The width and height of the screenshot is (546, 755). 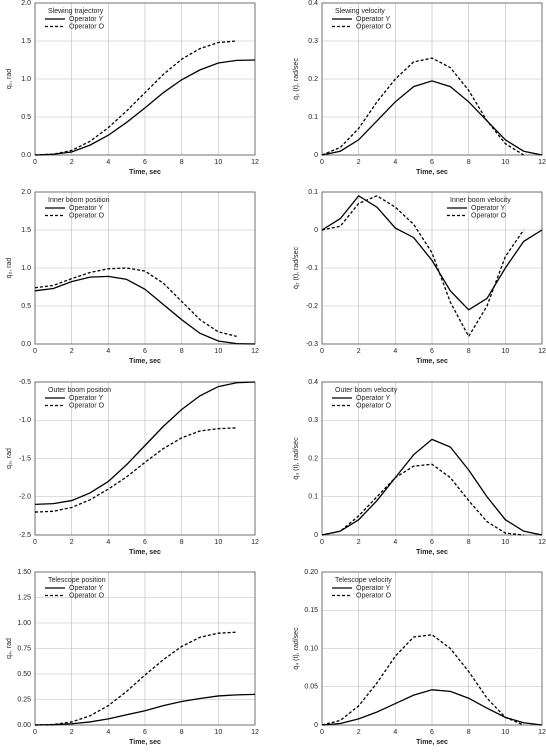 I want to click on y-tick-label: 0.20, so click(x=311, y=572).